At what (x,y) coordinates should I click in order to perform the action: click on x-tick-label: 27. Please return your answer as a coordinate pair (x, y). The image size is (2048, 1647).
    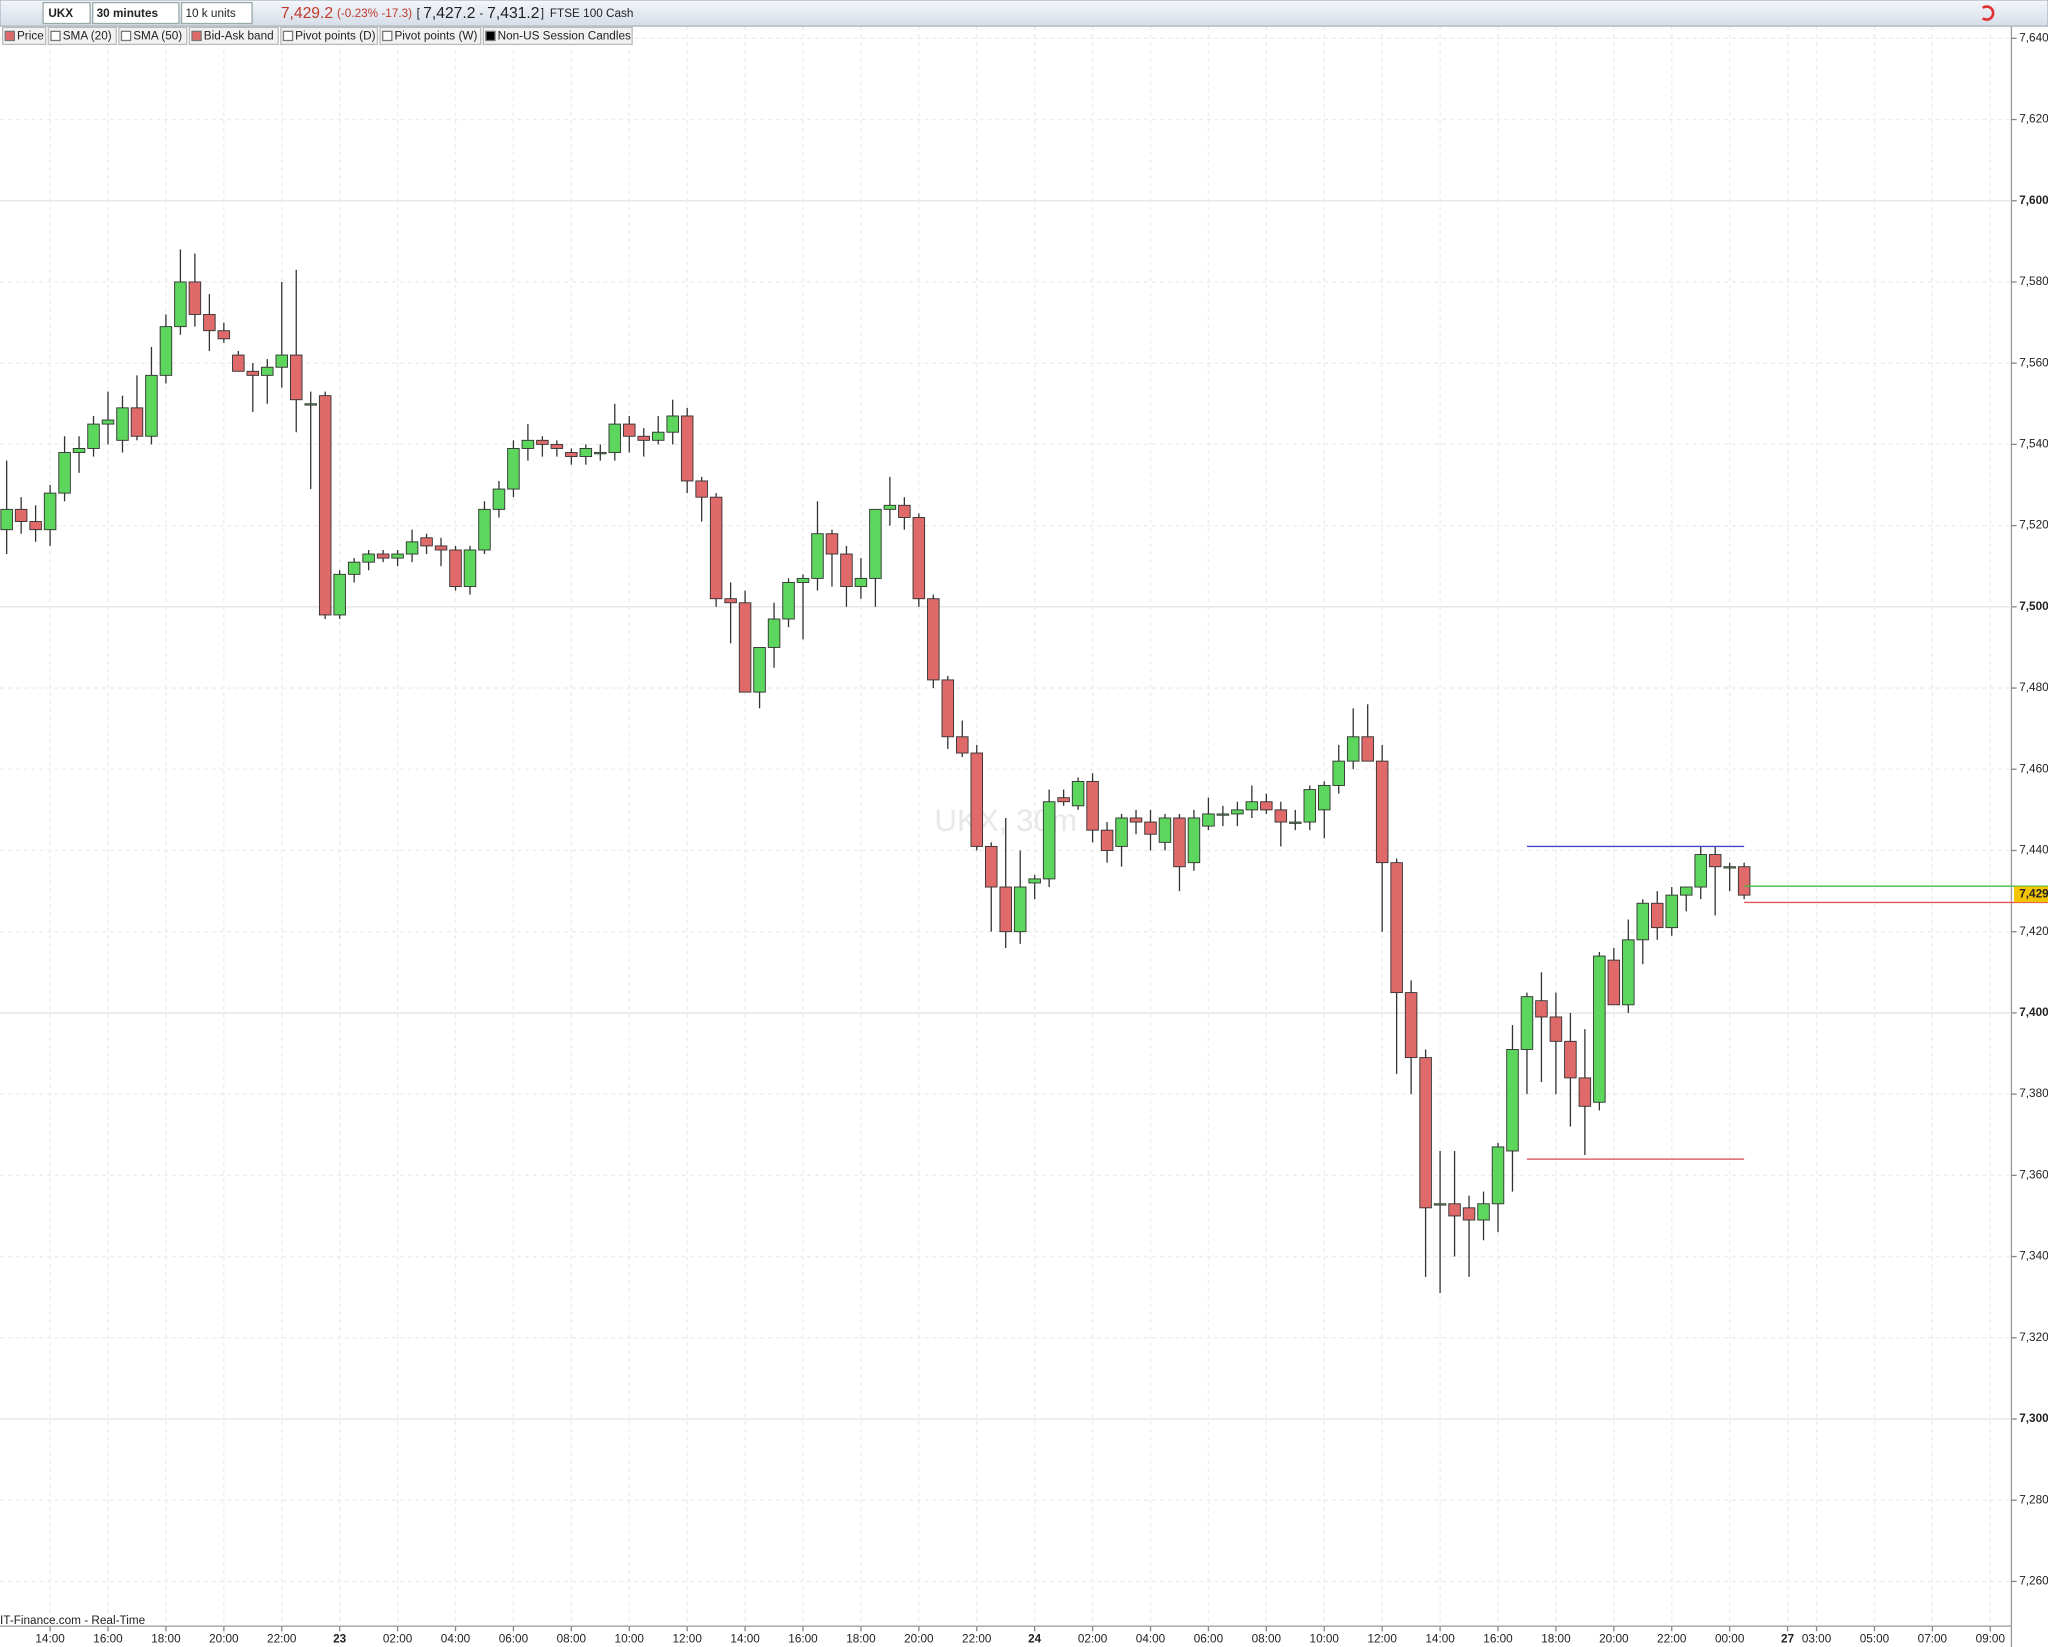
    Looking at the image, I should click on (1788, 1638).